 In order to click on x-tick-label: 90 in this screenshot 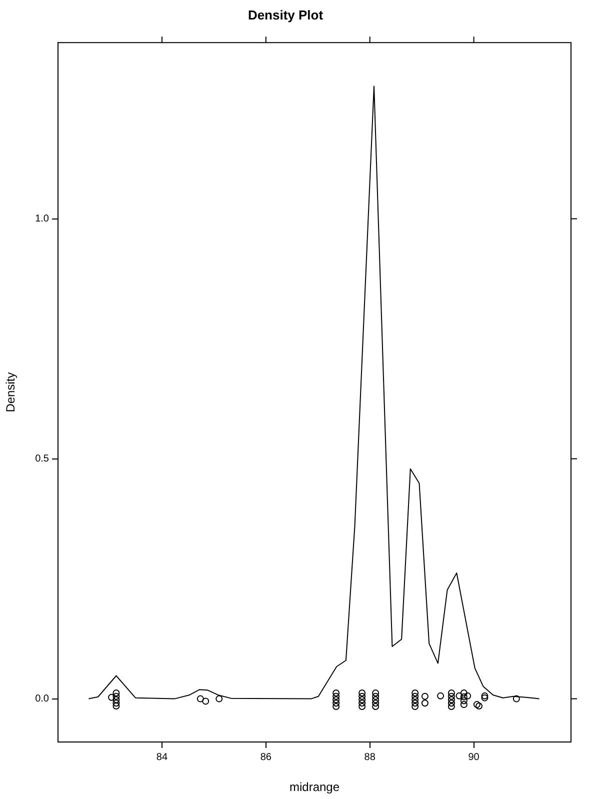, I will do `click(474, 757)`.